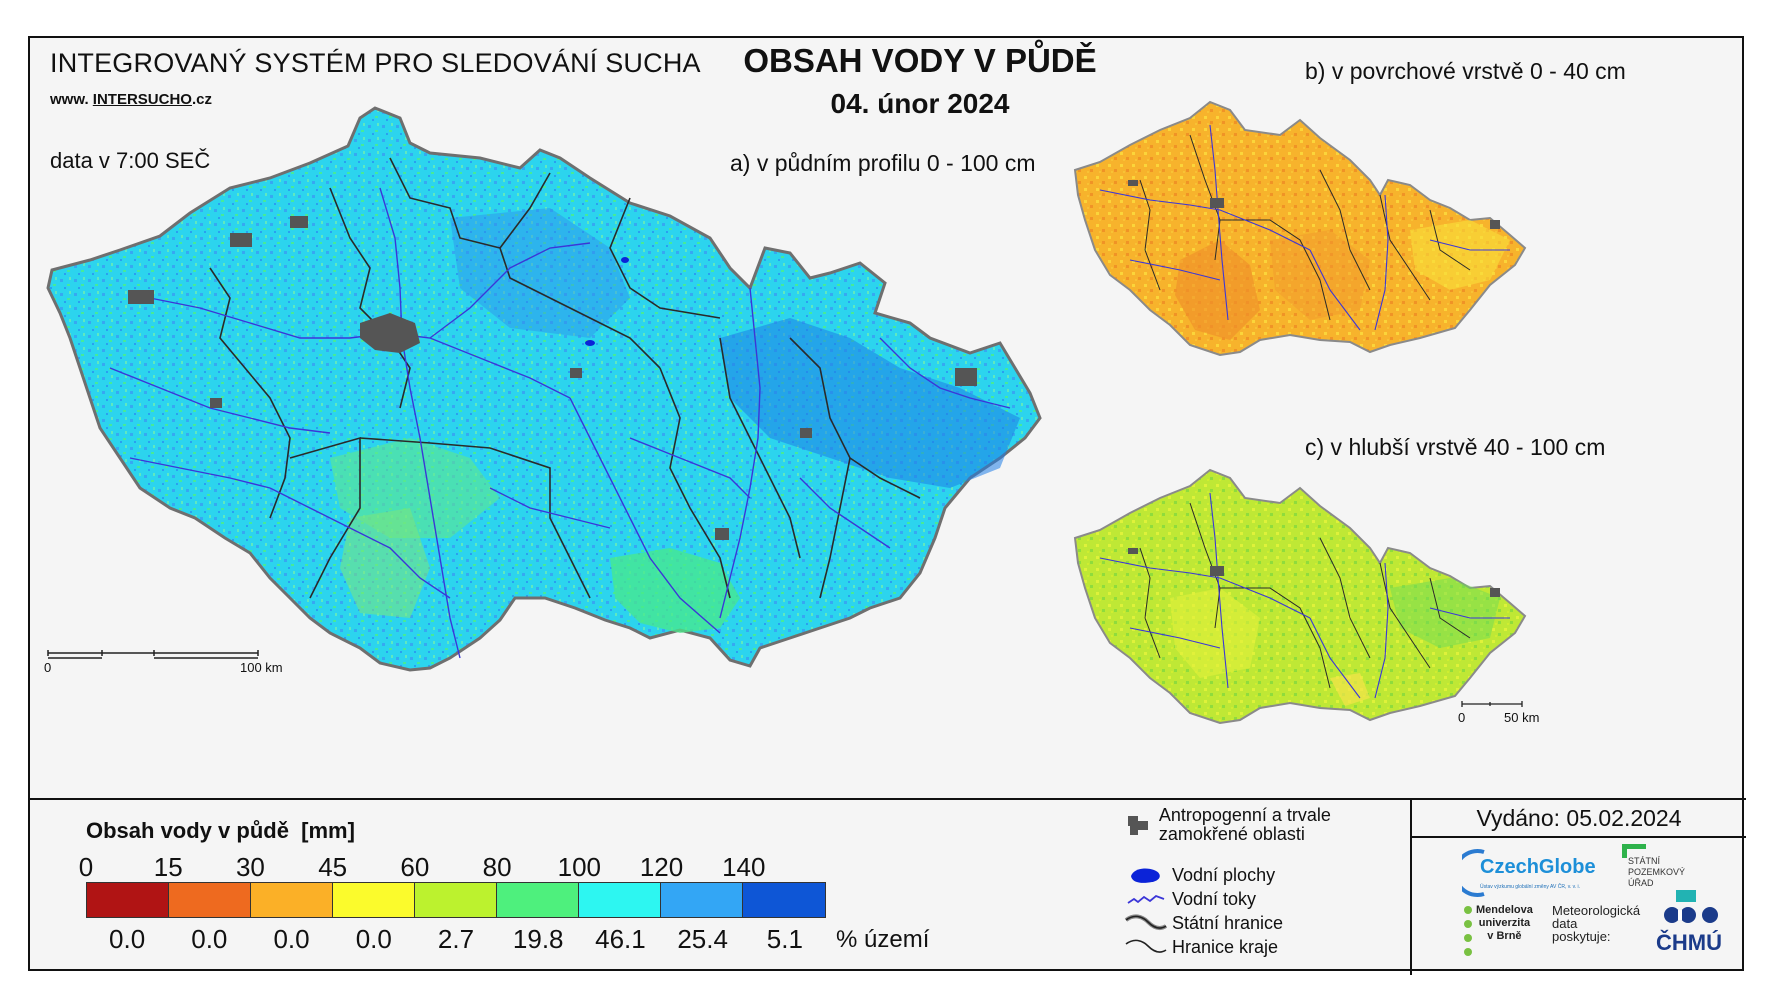 This screenshot has width=1772, height=1003. Describe the element at coordinates (1647, 937) in the screenshot. I see `chmu-logo: Meteorologická data poskytuje: ČHMÚ` at that location.